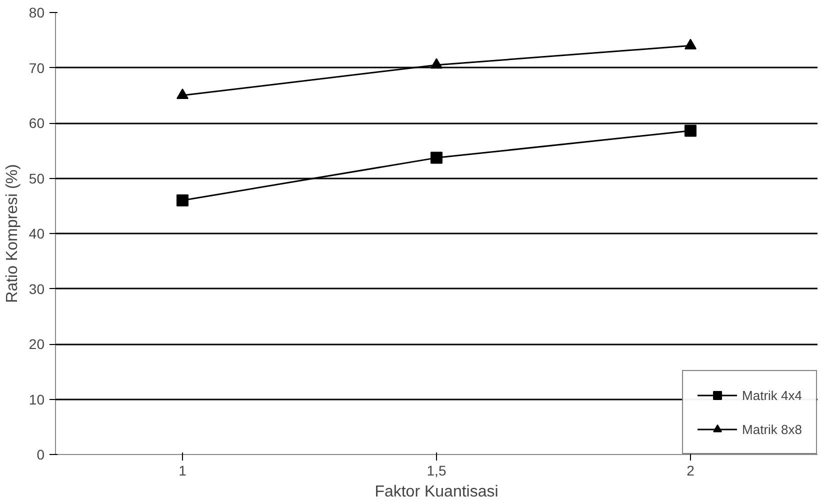 The height and width of the screenshot is (503, 822). Describe the element at coordinates (772, 395) in the screenshot. I see `legend-label: Matrik 4x4` at that location.